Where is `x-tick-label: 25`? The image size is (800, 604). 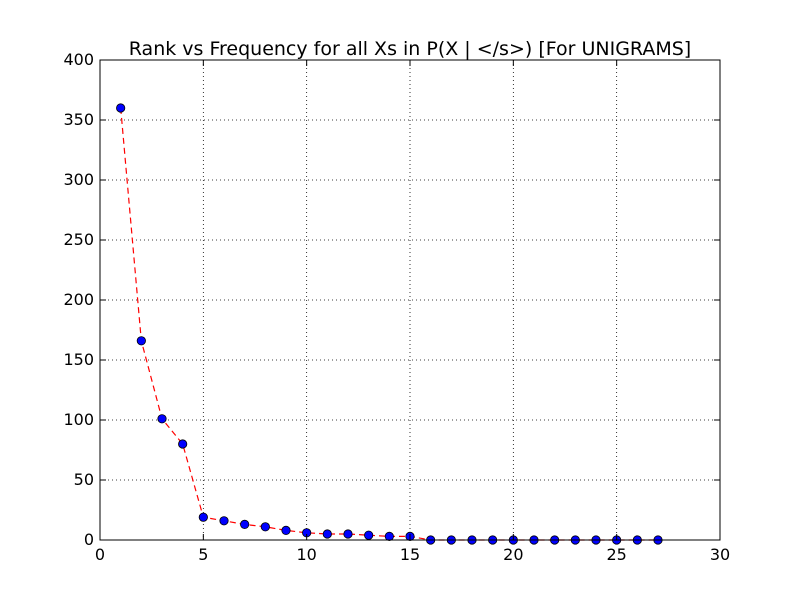 x-tick-label: 25 is located at coordinates (616, 554).